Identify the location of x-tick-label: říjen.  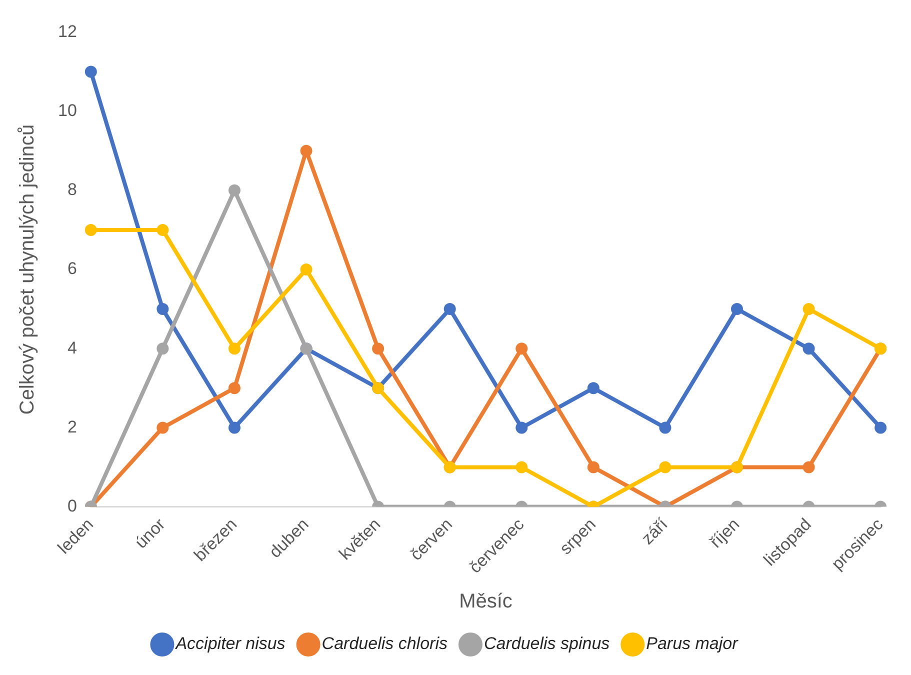
(725, 533).